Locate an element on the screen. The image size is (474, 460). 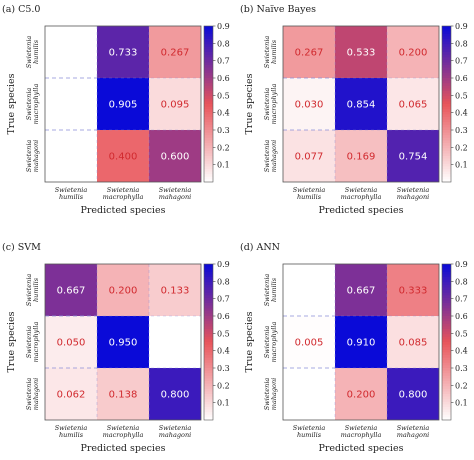
x-tick-label-line: Swietenia is located at coordinates (309, 190).